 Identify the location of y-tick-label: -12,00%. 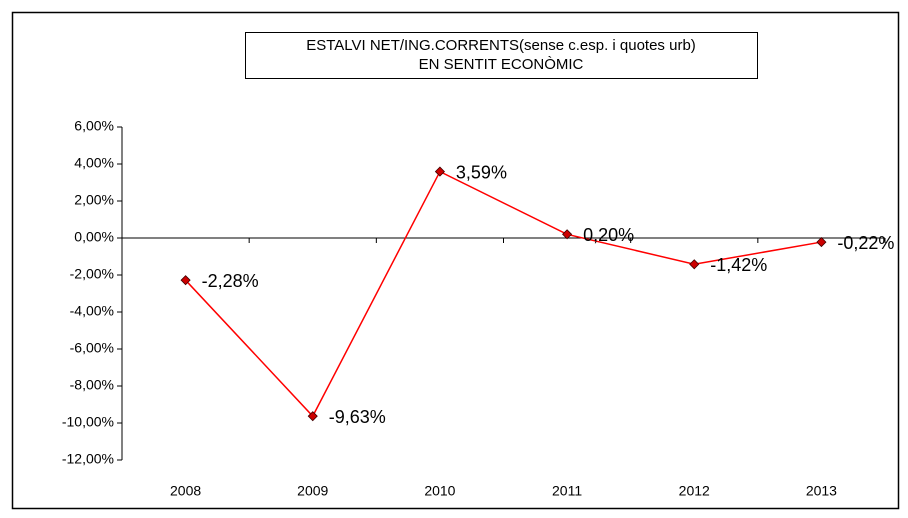
(88, 459).